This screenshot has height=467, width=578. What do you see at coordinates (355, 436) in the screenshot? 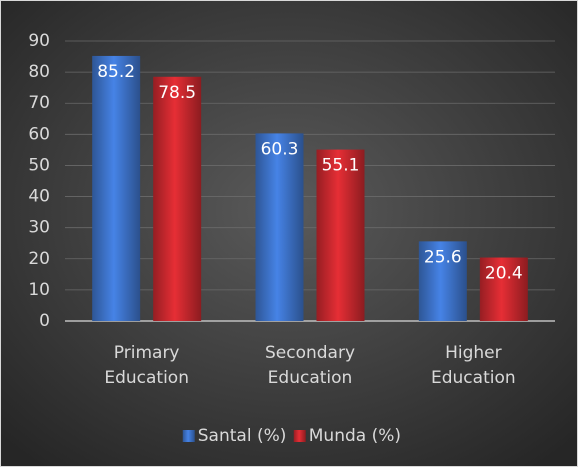
I see `legend-label: Munda (%)` at bounding box center [355, 436].